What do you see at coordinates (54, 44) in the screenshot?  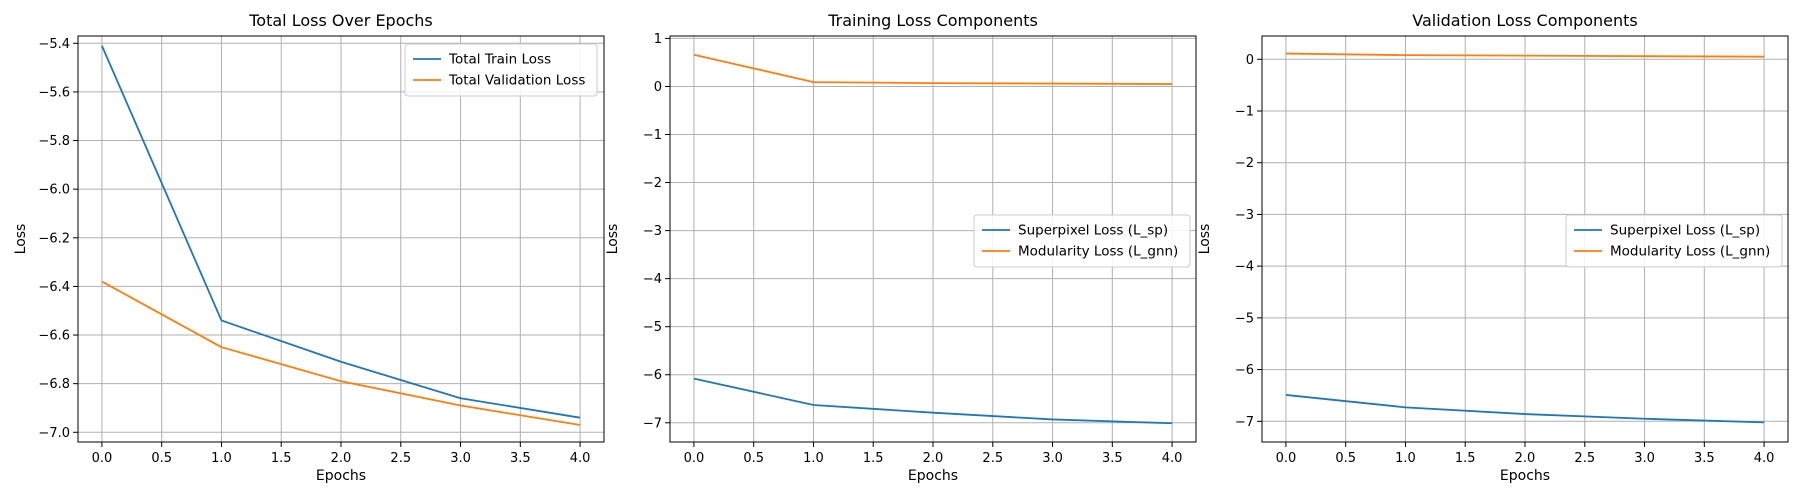 I see `y-tick-label: −5.4` at bounding box center [54, 44].